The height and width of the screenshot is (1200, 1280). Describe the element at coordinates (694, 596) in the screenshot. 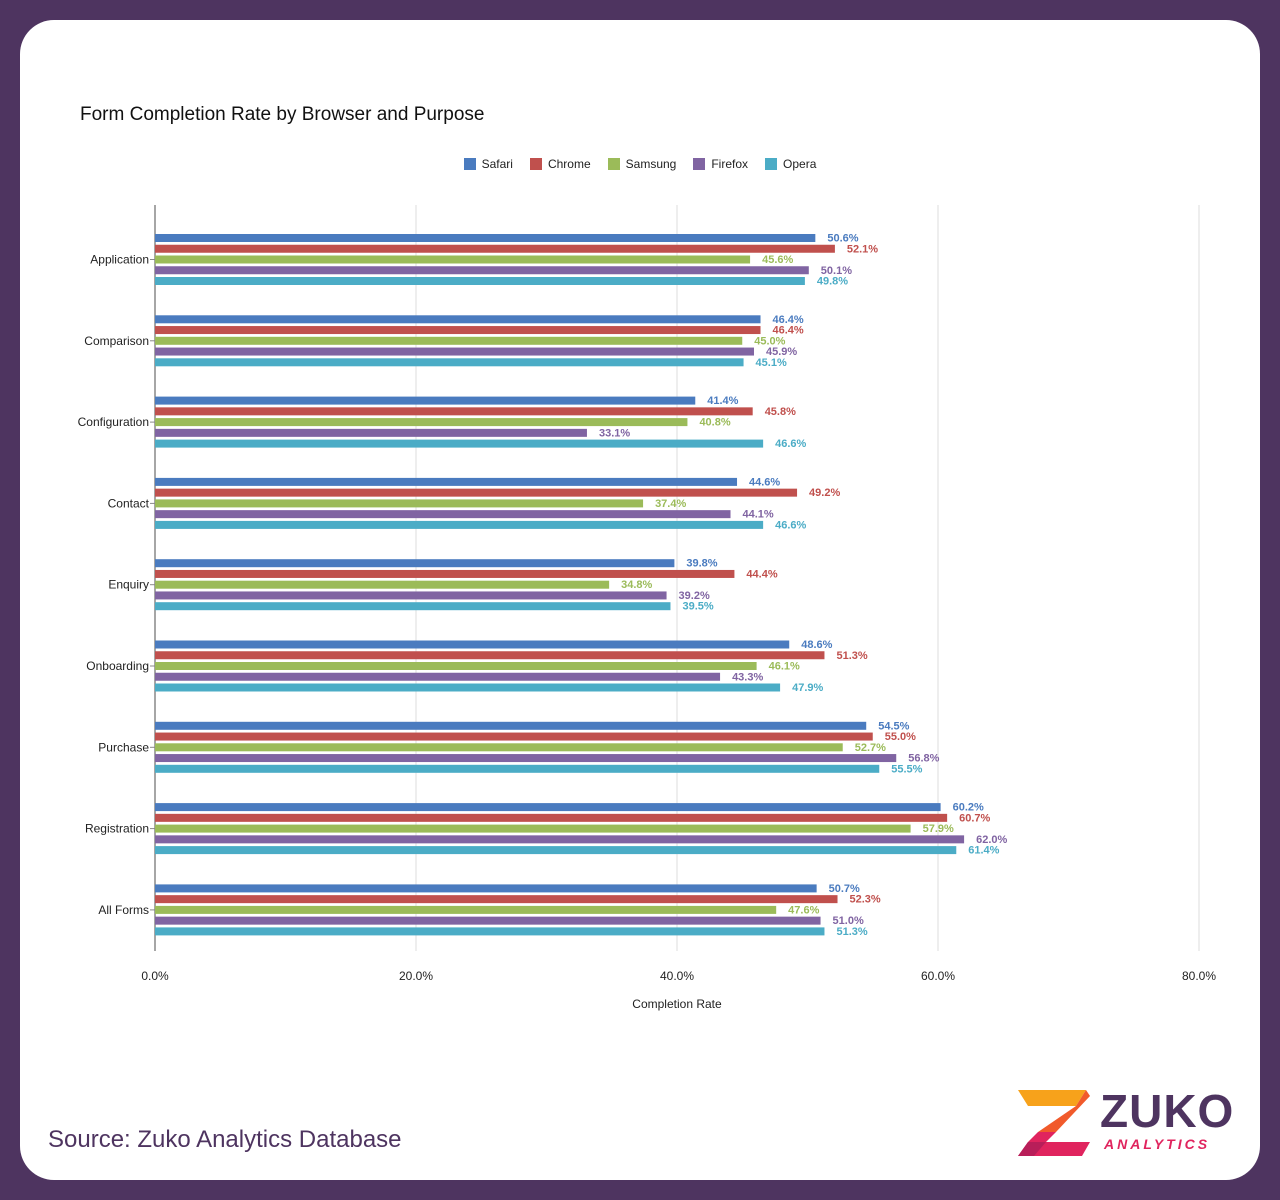

I see `data-label: 39.2%` at that location.